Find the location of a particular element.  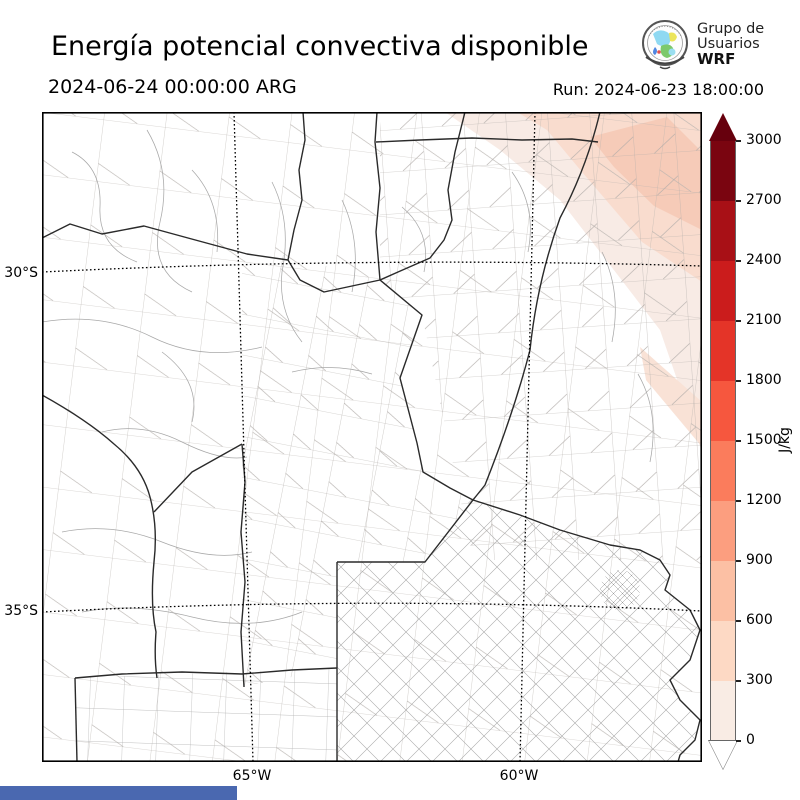

colorbar-tick-label: 2400 is located at coordinates (764, 260).